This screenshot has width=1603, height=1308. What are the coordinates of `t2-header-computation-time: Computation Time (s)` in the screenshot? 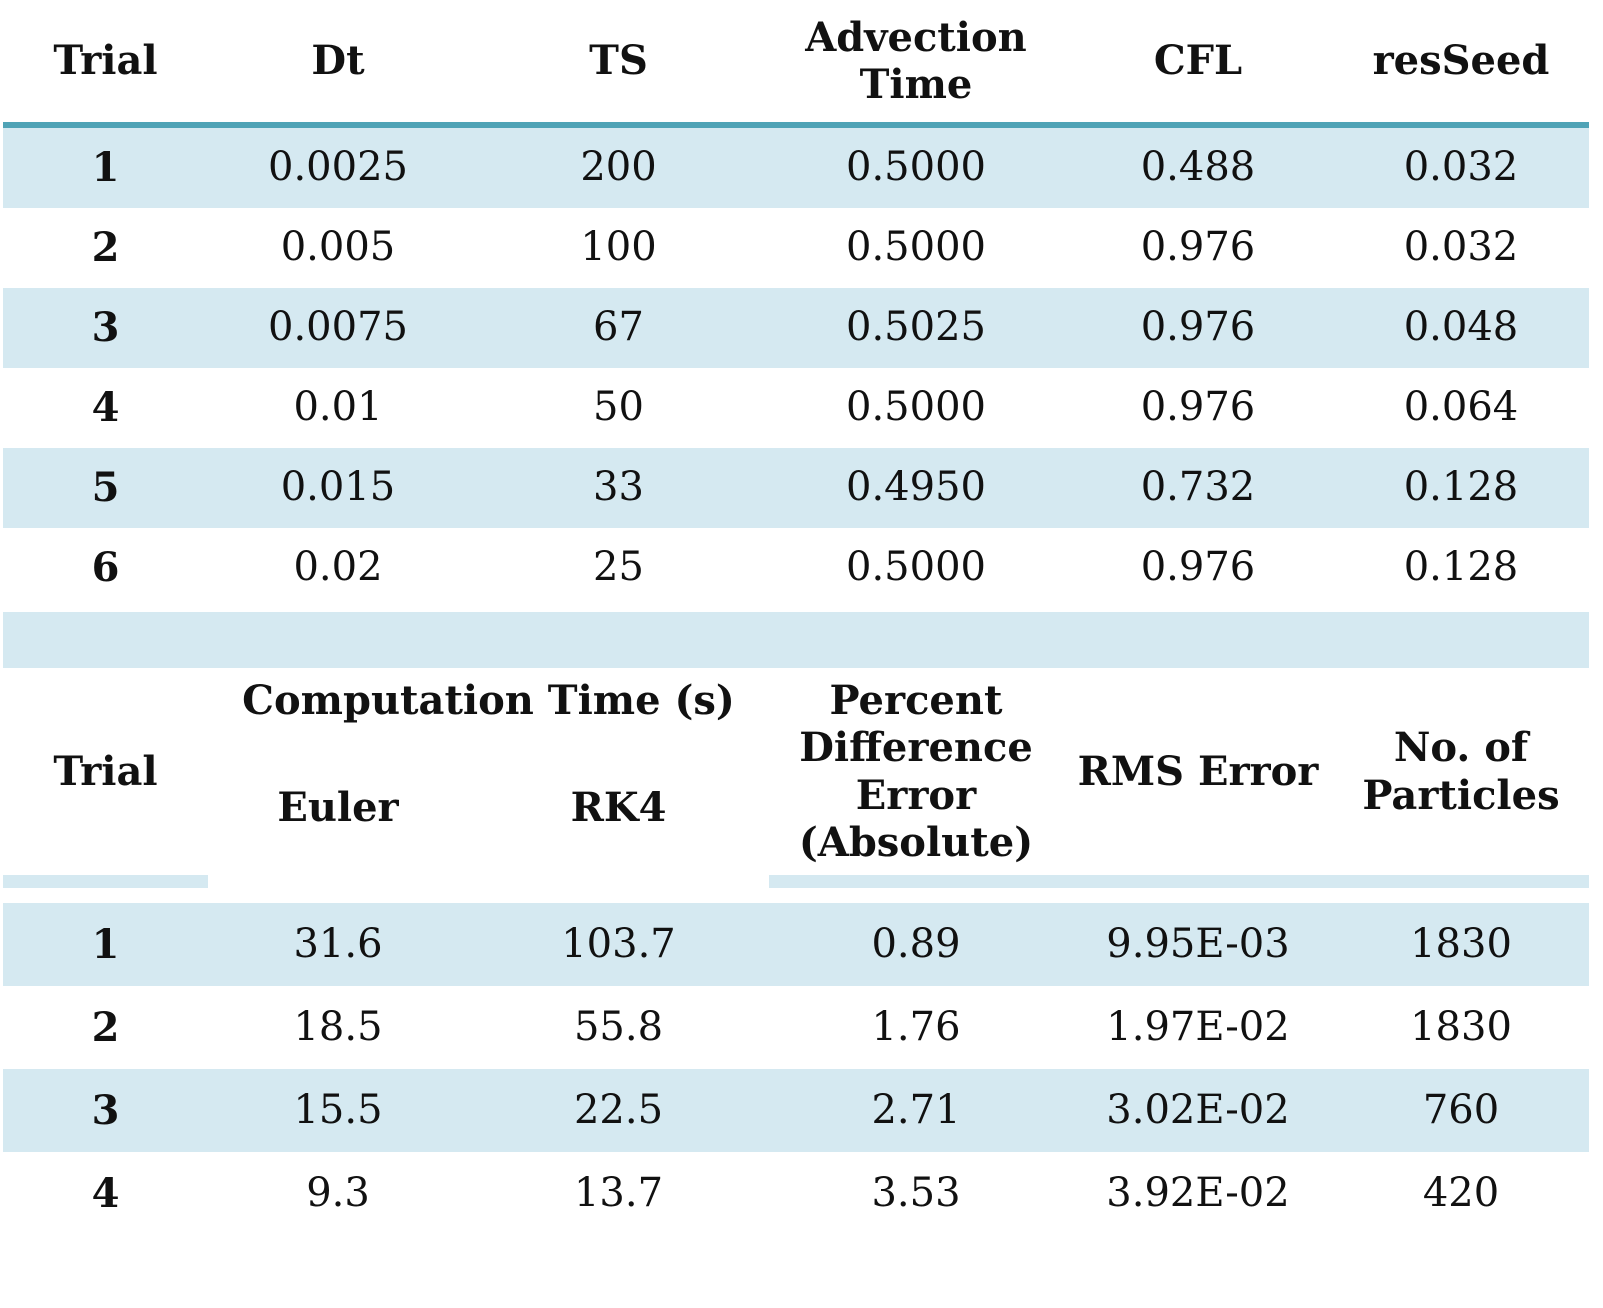 It's located at (488, 701).